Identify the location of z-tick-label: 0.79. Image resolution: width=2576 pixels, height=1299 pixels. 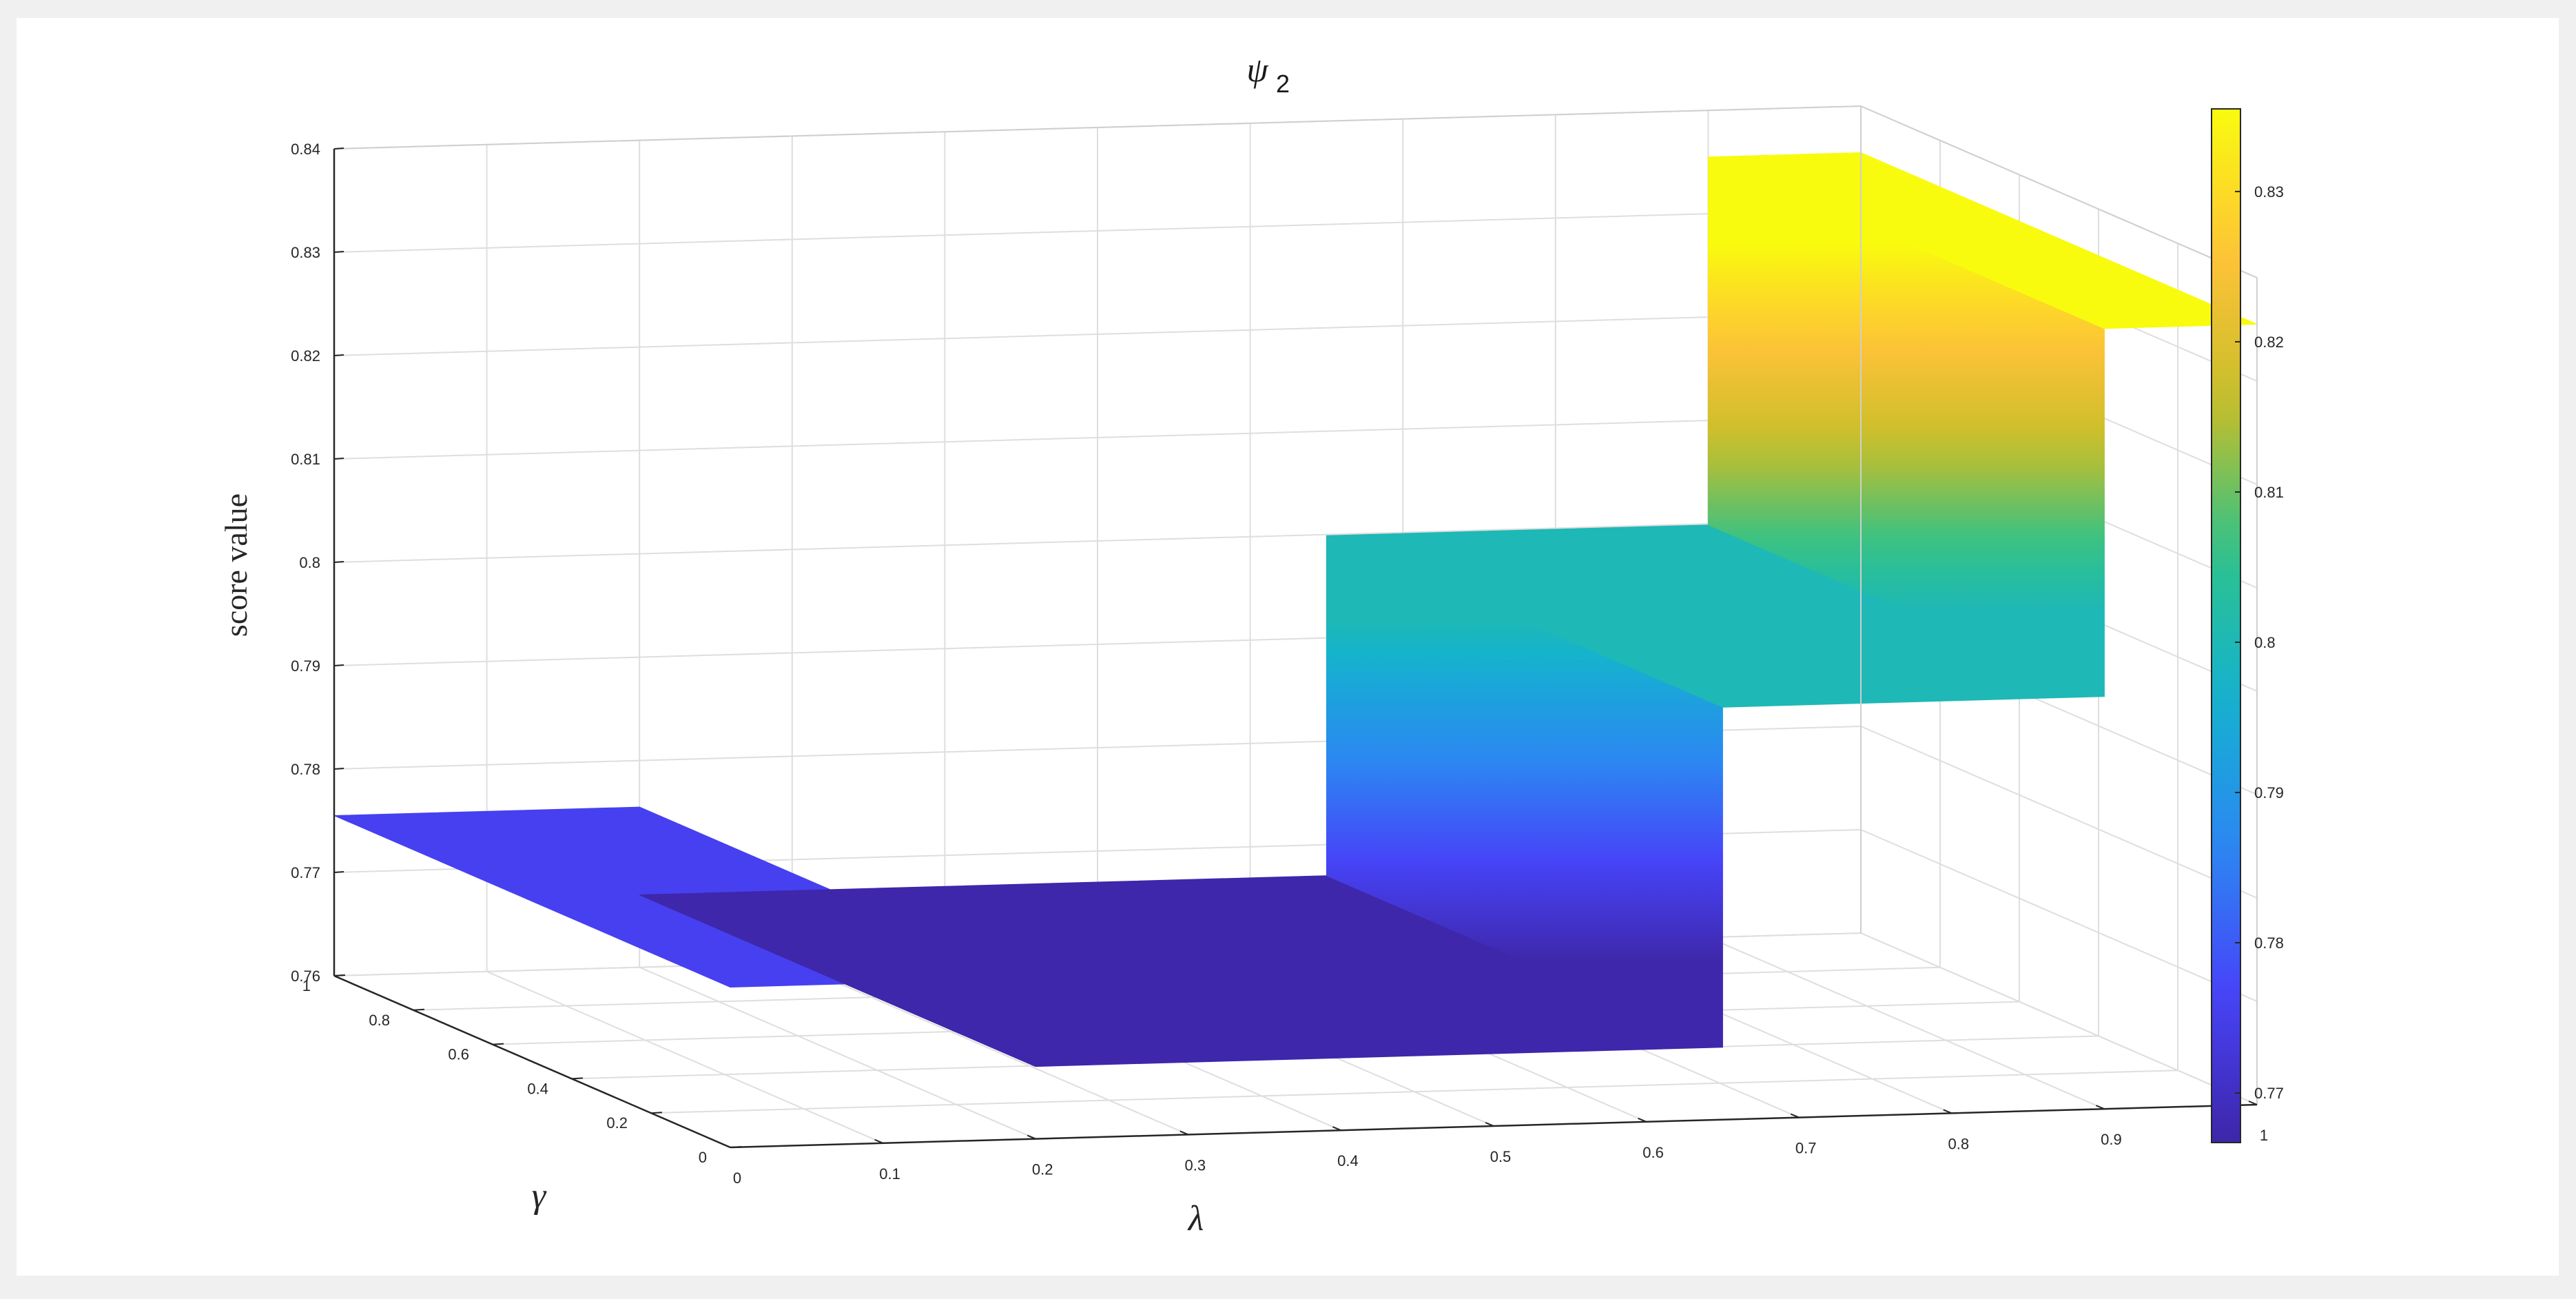
(305, 666).